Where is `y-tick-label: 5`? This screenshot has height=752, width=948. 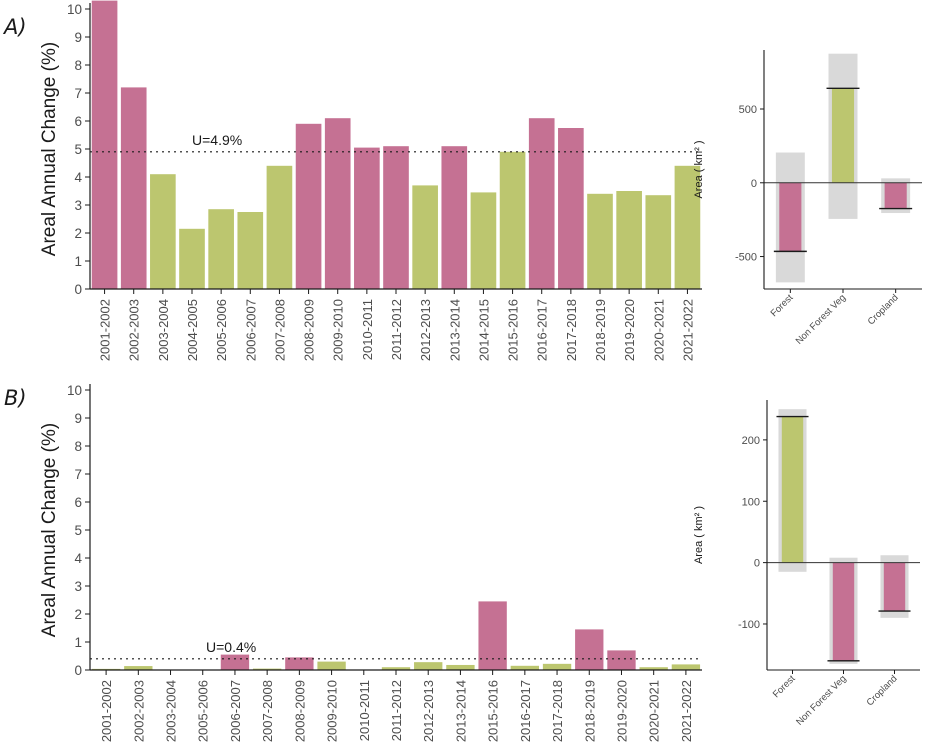 y-tick-label: 5 is located at coordinates (78, 149).